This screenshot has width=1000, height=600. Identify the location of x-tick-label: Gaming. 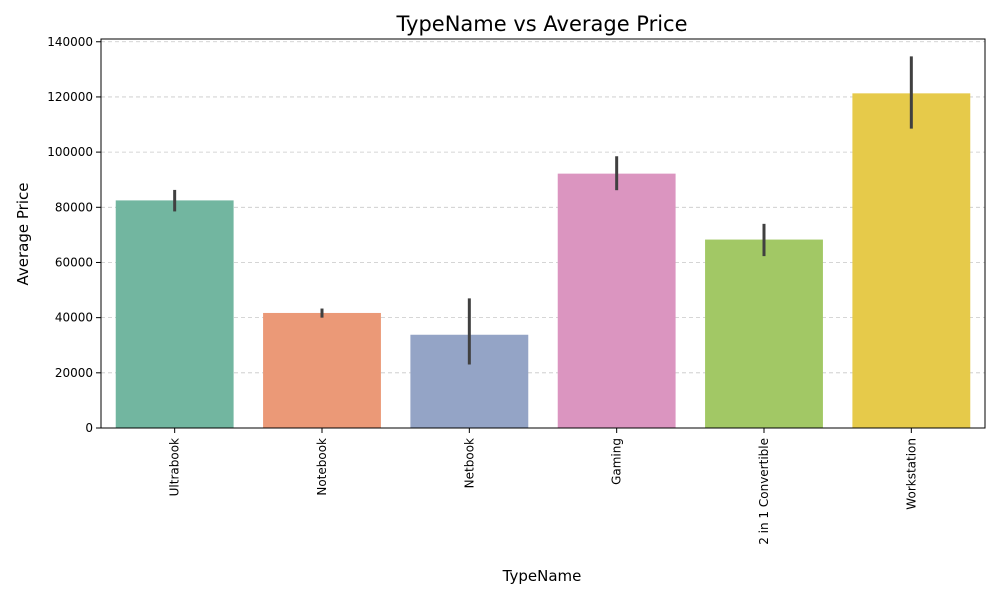
(617, 461).